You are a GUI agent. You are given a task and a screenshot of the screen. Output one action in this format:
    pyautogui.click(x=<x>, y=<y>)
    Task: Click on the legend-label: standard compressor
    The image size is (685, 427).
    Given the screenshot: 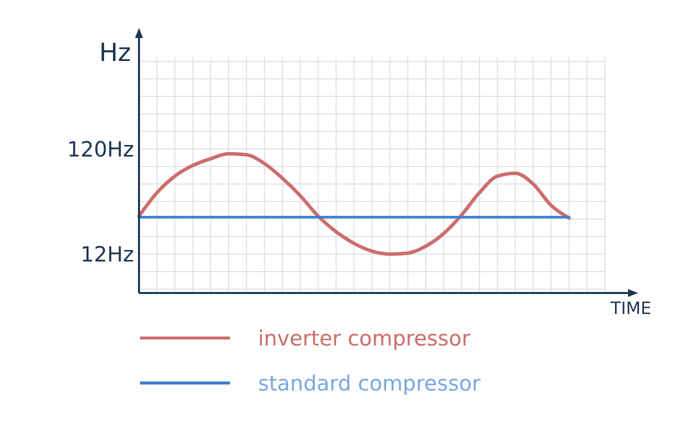 What is the action you would take?
    pyautogui.click(x=369, y=383)
    